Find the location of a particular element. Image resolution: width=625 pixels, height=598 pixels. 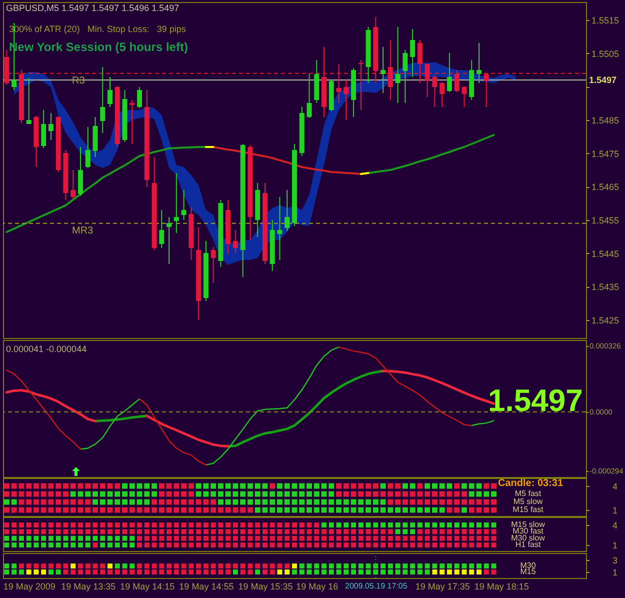

chart-title: GBPUSD,M5 1.5497 1.5497 1.5496 1.5497 is located at coordinates (93, 8).